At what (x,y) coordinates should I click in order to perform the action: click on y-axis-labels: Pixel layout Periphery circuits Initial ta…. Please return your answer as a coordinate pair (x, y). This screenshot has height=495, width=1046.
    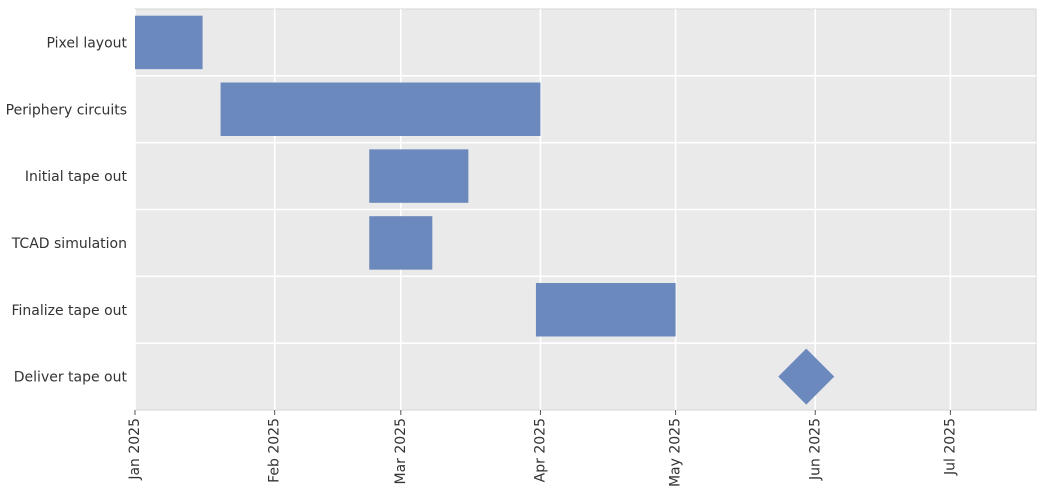
    Looking at the image, I should click on (67, 210).